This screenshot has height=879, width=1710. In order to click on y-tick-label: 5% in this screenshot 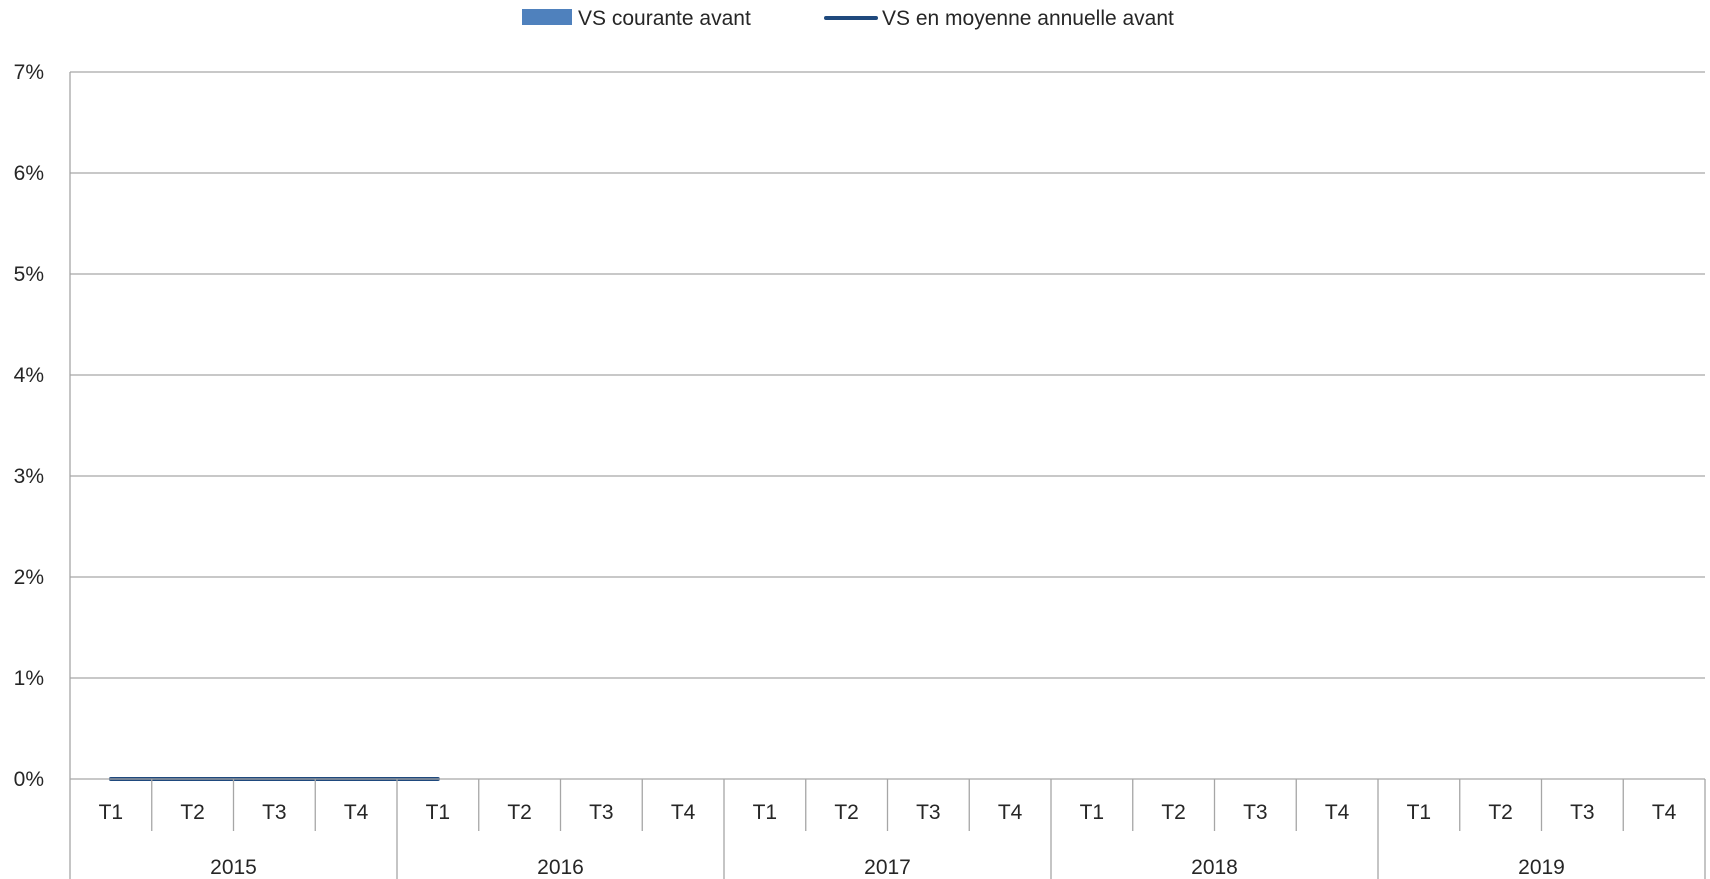, I will do `click(29, 274)`.